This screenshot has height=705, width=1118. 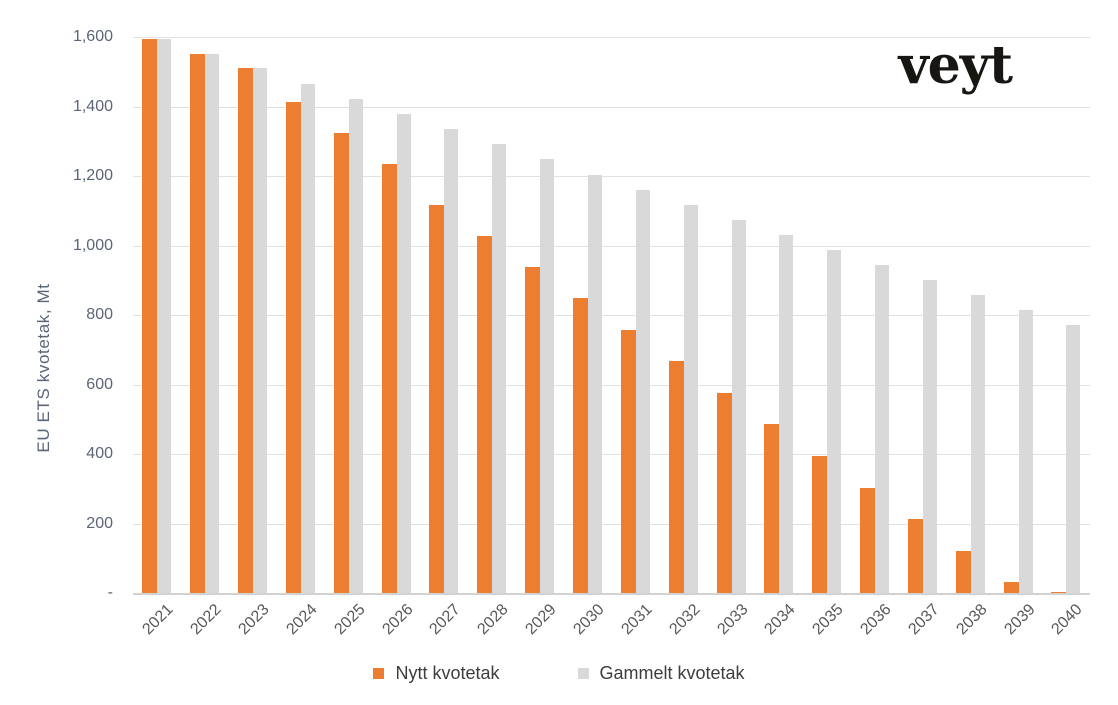 I want to click on bar-gammelt-kvotetak-2036, so click(x=882, y=428).